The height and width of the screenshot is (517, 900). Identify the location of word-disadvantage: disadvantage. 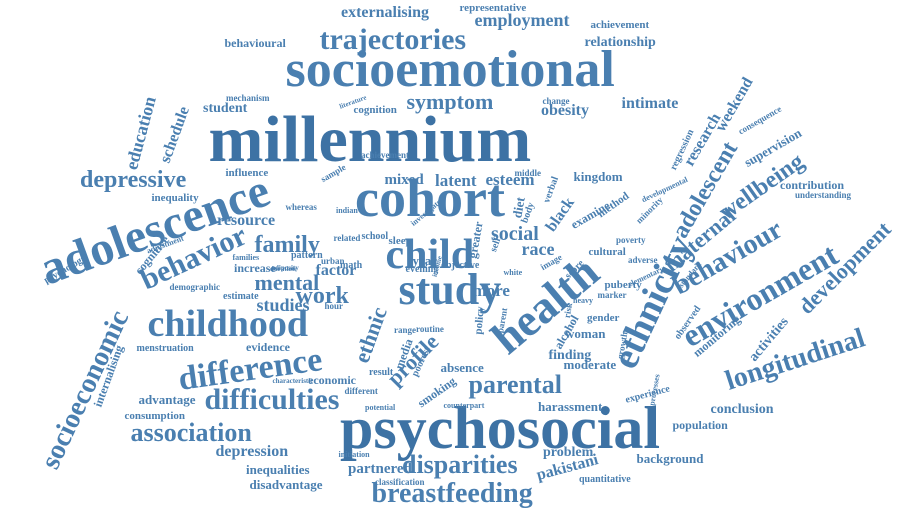
(286, 484).